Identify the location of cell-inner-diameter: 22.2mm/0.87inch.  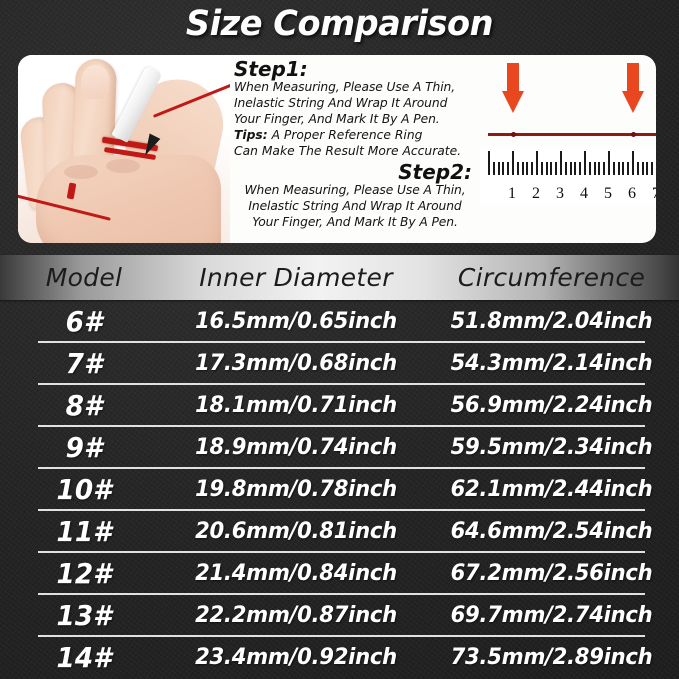
(296, 615).